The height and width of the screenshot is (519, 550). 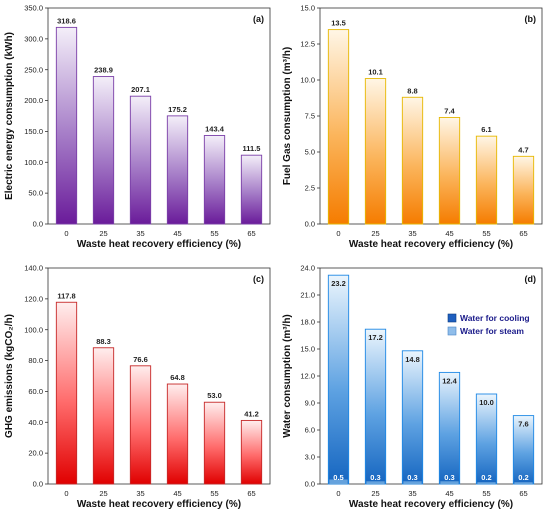 What do you see at coordinates (338, 477) in the screenshot?
I see `steam-value-label: 0.5` at bounding box center [338, 477].